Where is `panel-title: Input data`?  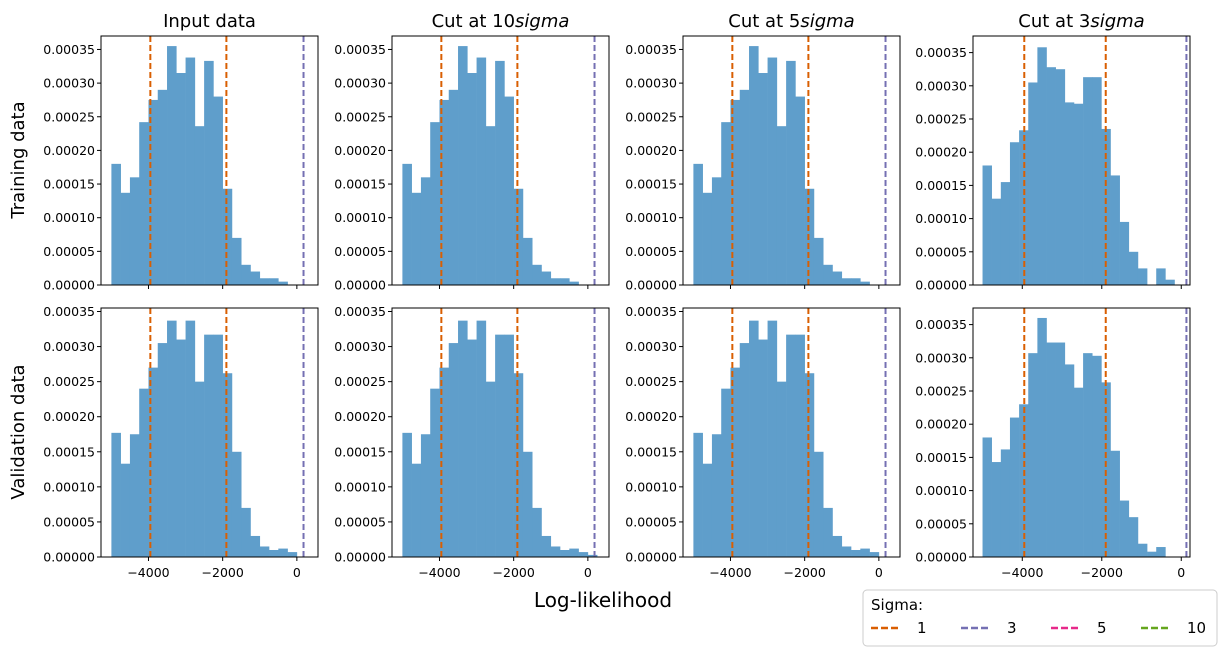 panel-title: Input data is located at coordinates (209, 21).